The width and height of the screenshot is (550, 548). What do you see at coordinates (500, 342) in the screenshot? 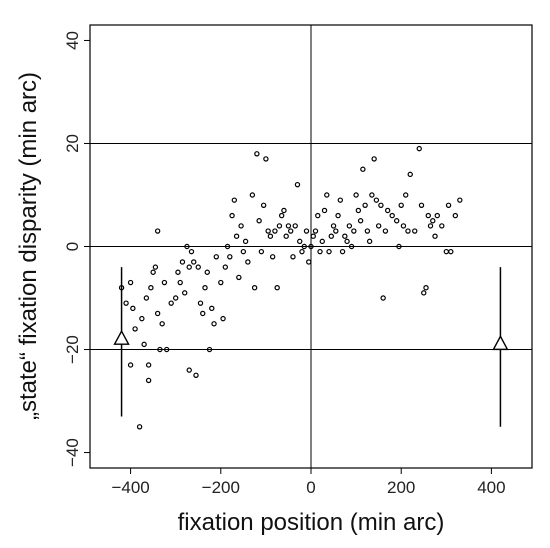
I see `triangle-marker` at bounding box center [500, 342].